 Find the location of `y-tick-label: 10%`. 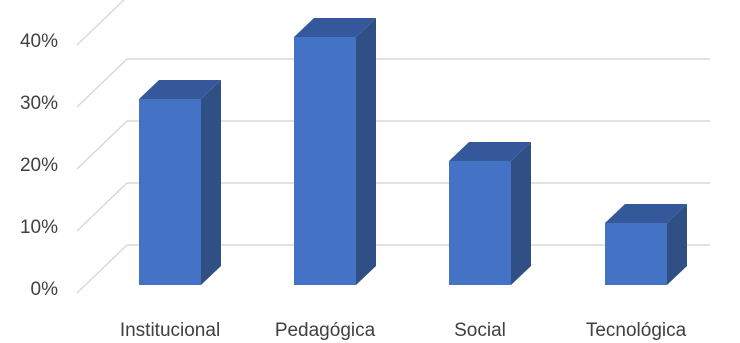

y-tick-label: 10% is located at coordinates (39, 227).